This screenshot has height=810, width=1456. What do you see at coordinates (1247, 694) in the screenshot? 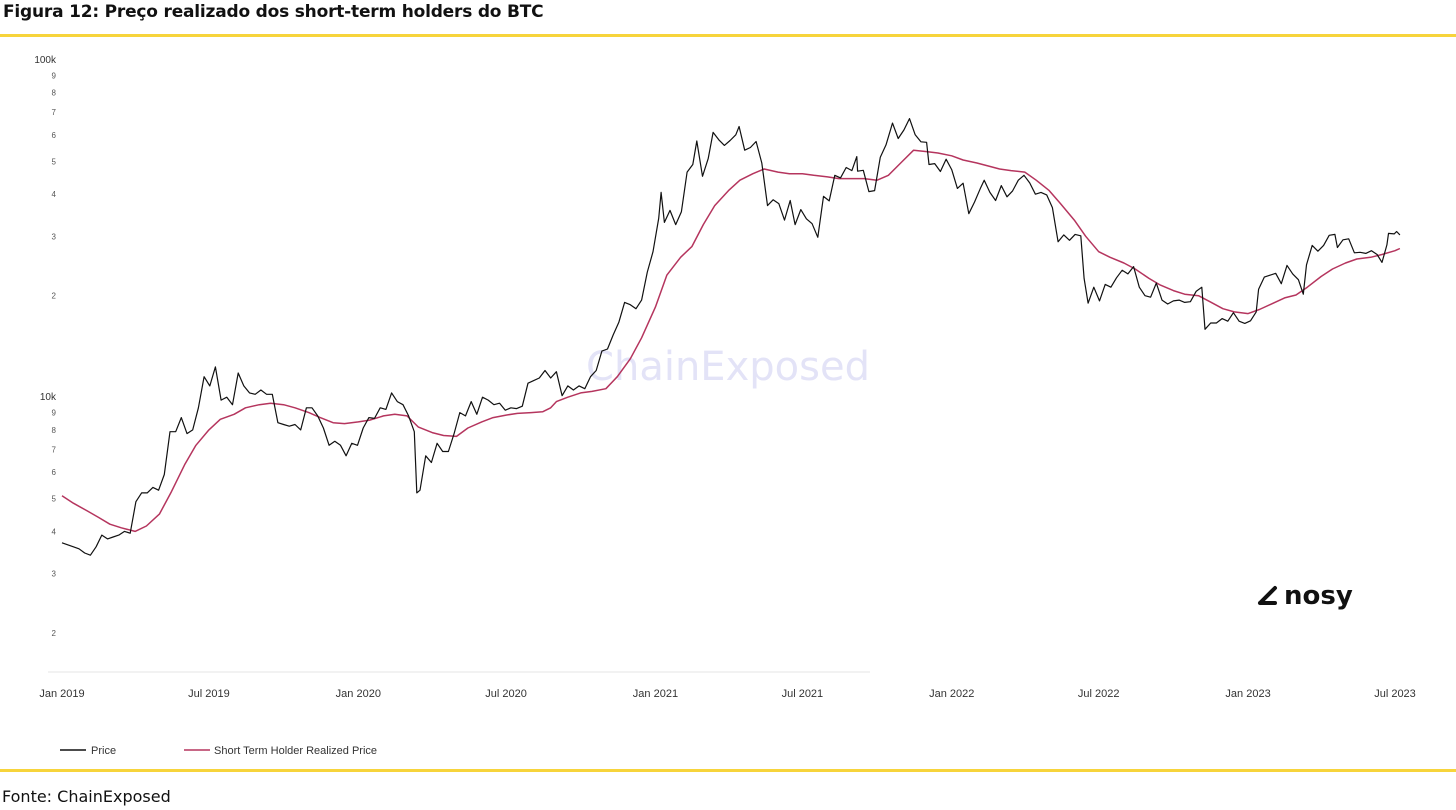
I see `x-tick-label: Jan 2023` at bounding box center [1247, 694].